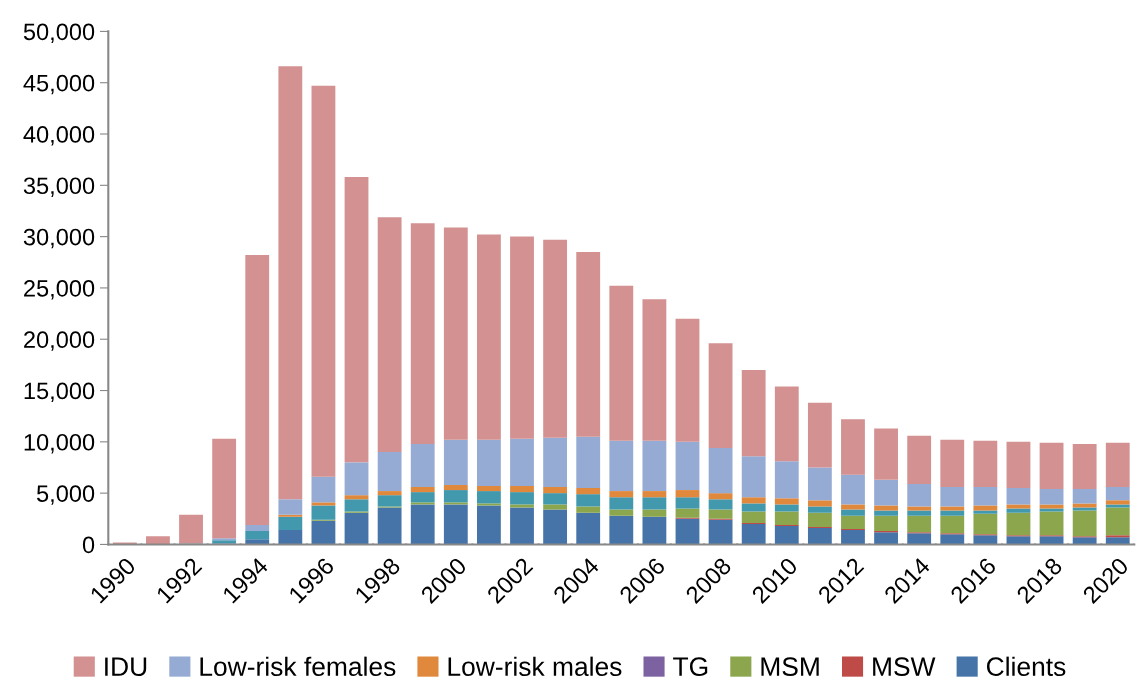  What do you see at coordinates (59, 84) in the screenshot?
I see `y-tick-label: 45,000` at bounding box center [59, 84].